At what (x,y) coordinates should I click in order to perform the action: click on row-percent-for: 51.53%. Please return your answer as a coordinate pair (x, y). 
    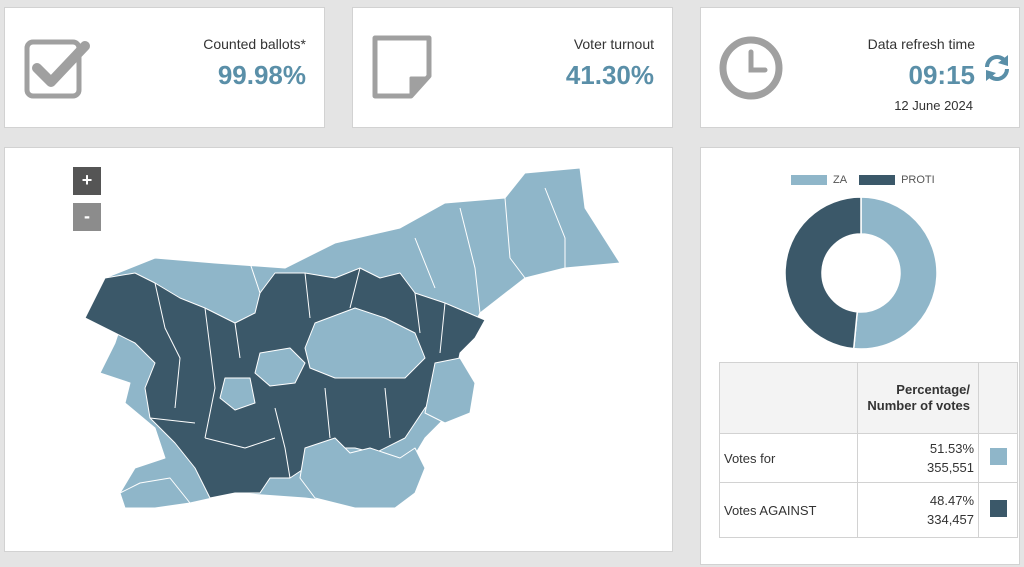
    Looking at the image, I should click on (951, 448).